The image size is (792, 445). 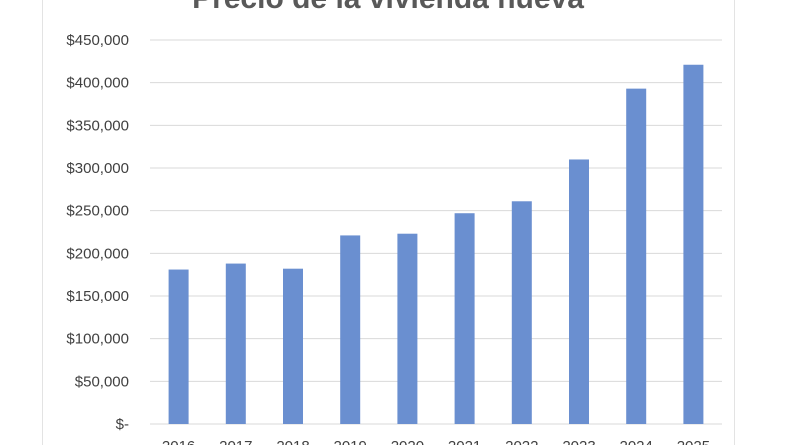 I want to click on x-tick-label: 2016, so click(x=178, y=441).